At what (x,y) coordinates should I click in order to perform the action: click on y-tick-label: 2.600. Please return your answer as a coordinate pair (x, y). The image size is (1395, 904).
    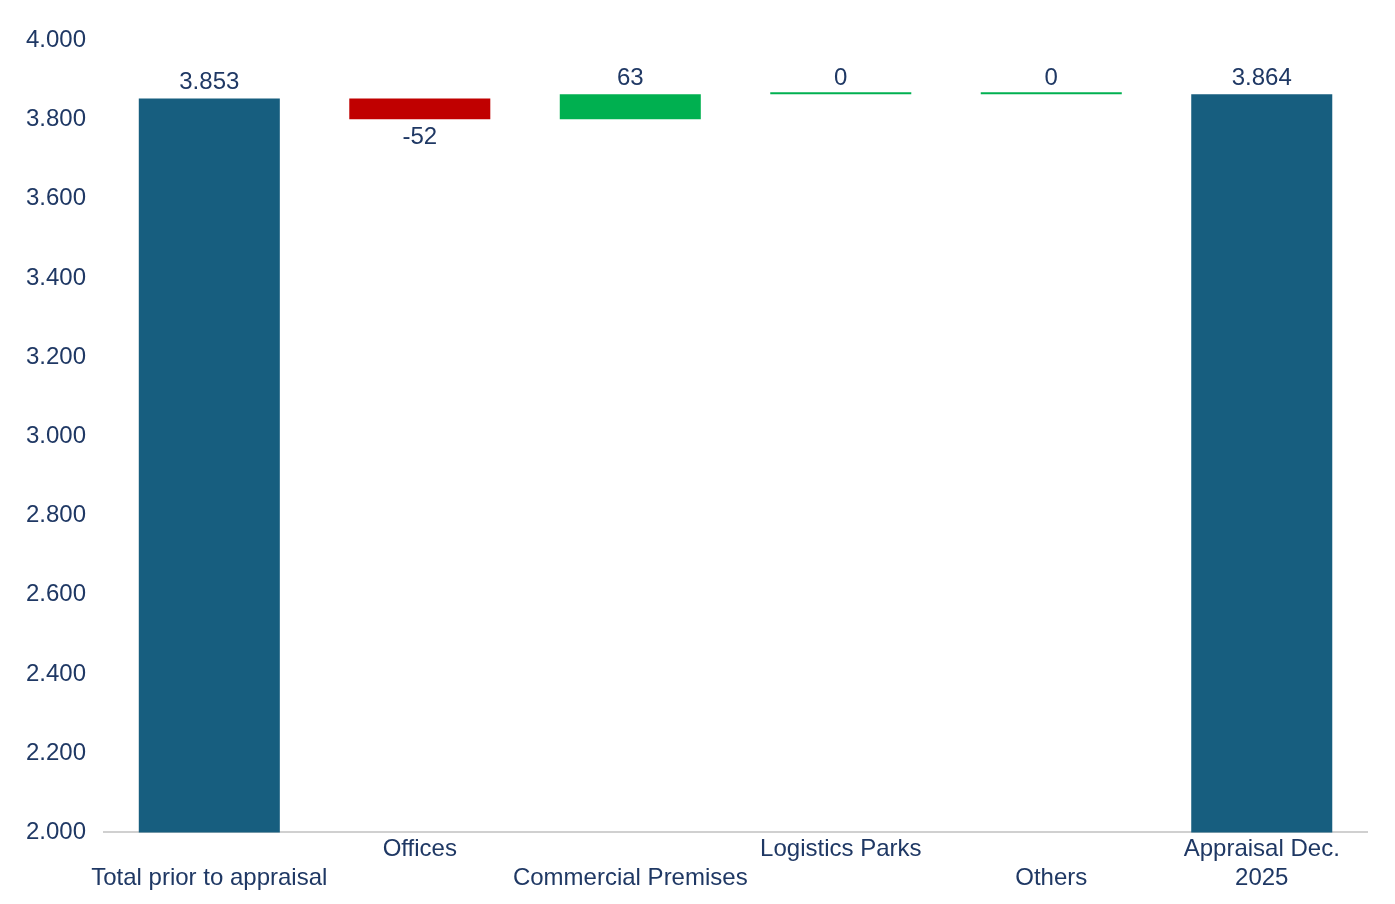
    Looking at the image, I should click on (56, 593).